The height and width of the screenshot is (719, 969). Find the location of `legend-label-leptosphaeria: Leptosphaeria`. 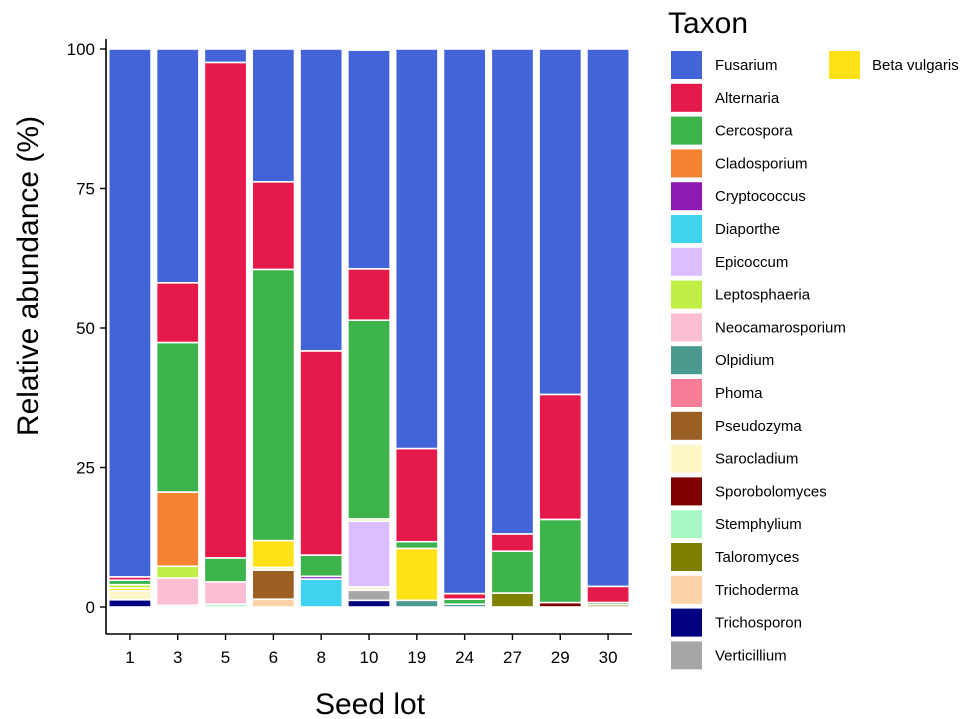

legend-label-leptosphaeria: Leptosphaeria is located at coordinates (763, 295).